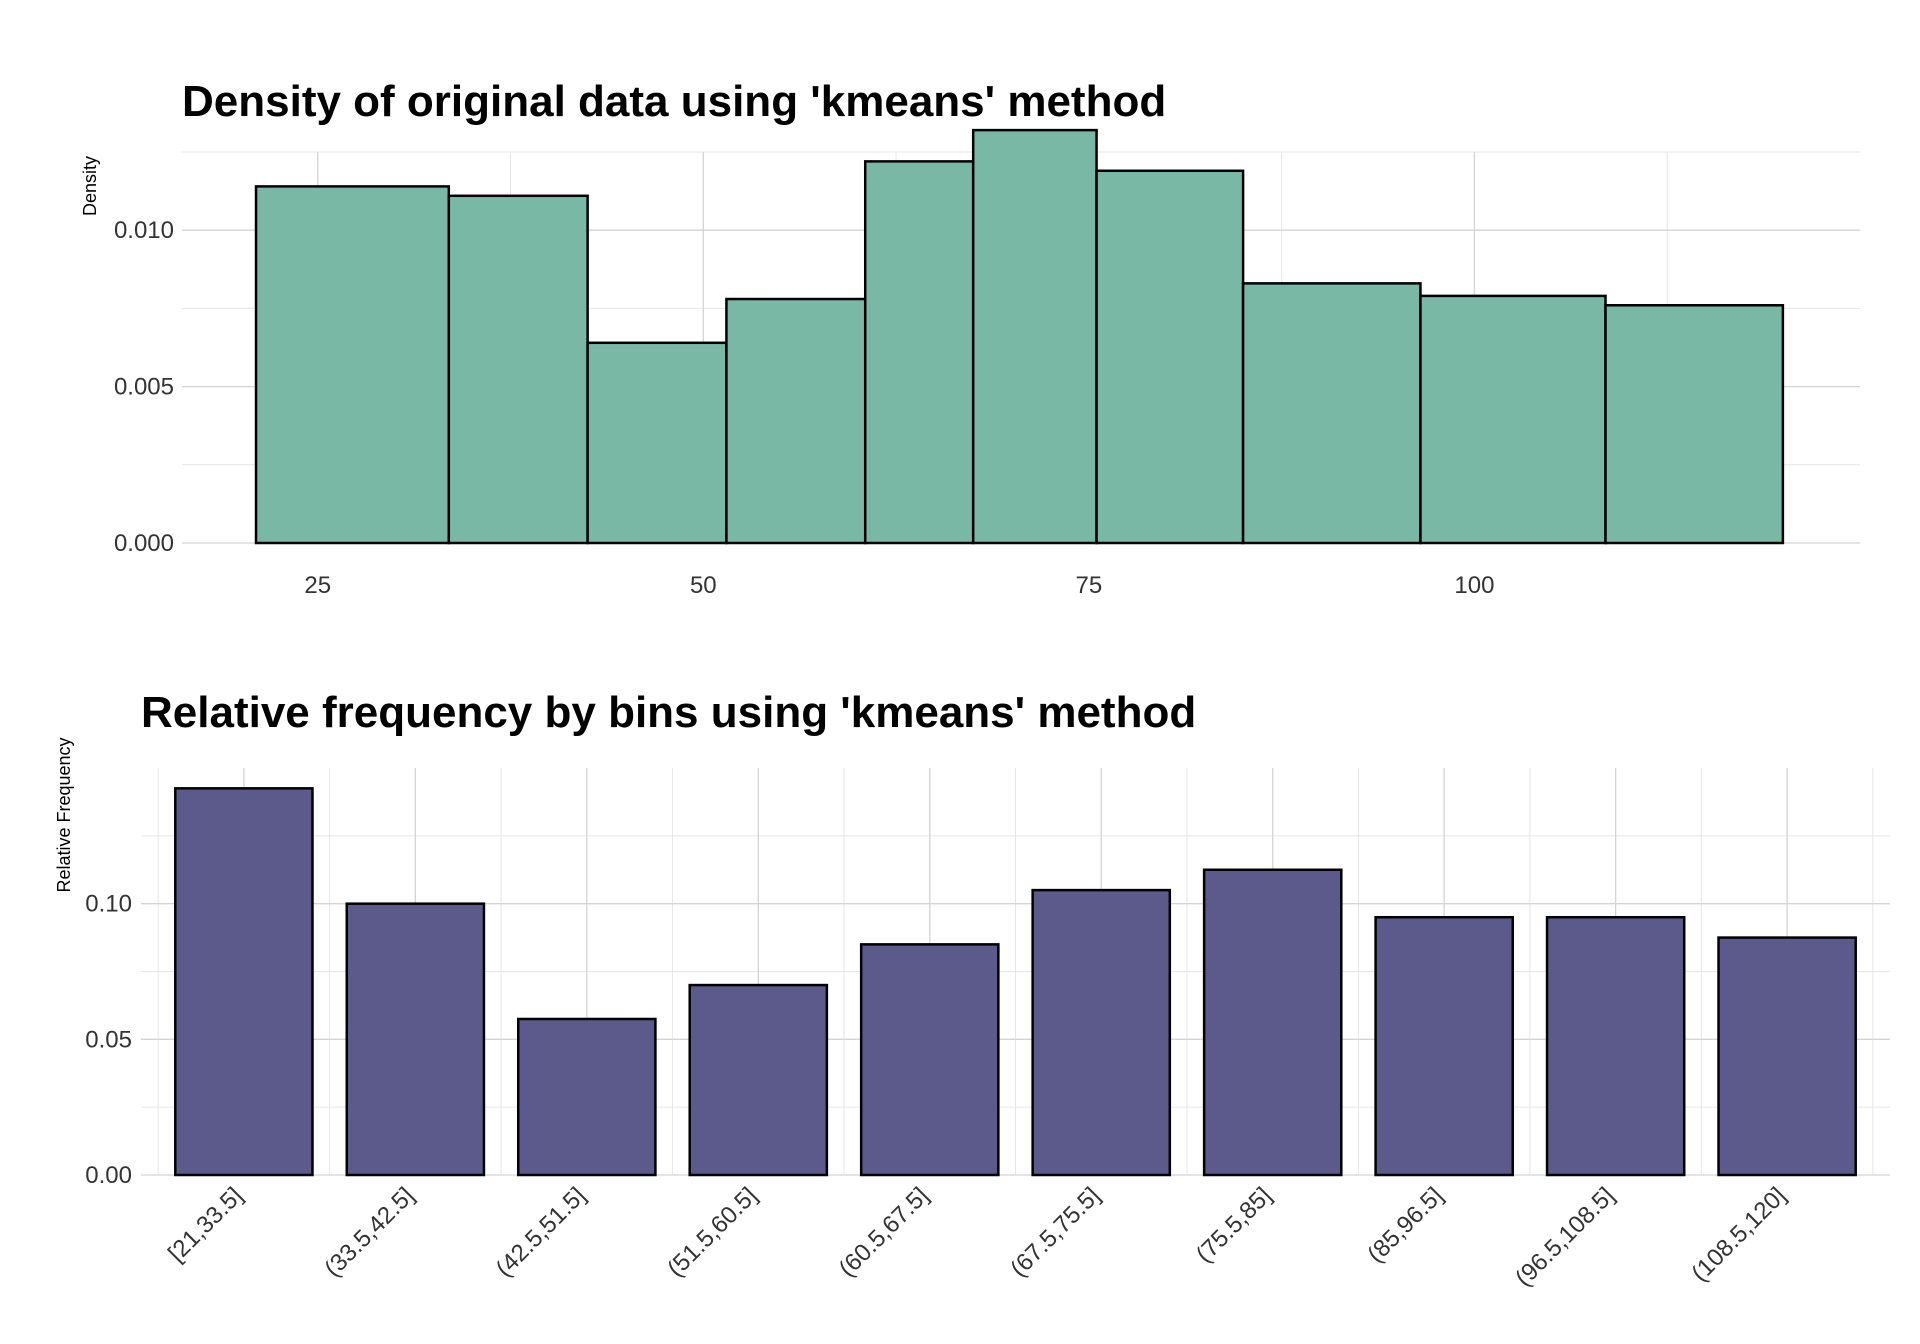  Describe the element at coordinates (712, 1232) in the screenshot. I see `x-category-label: (51.5,60.5]` at that location.